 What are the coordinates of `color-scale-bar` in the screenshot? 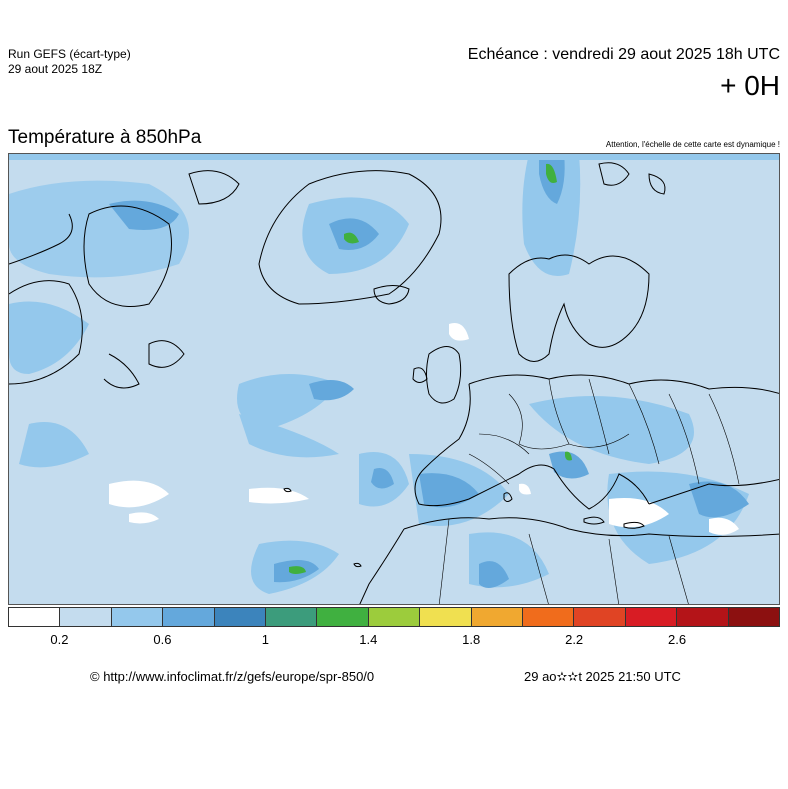 It's located at (394, 617).